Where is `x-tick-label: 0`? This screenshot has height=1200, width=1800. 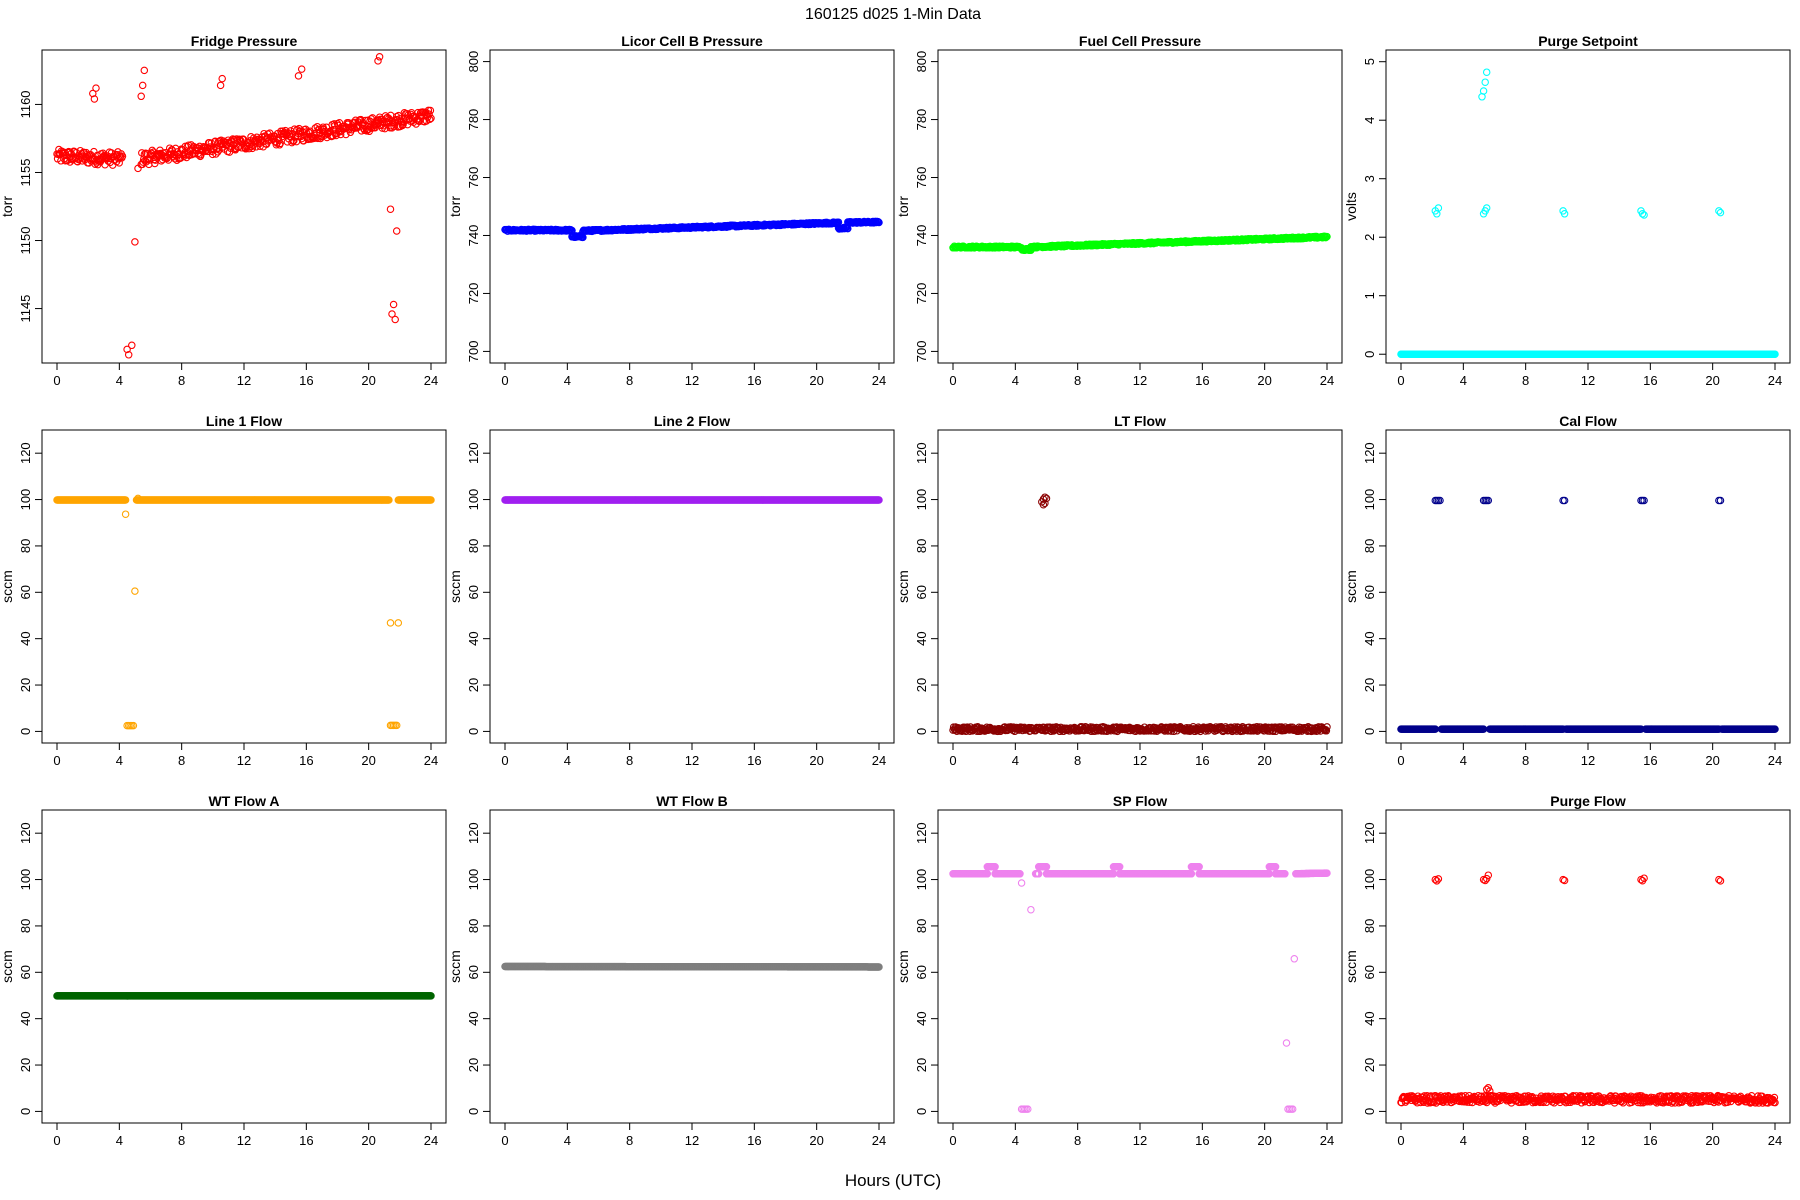 x-tick-label: 0 is located at coordinates (952, 760).